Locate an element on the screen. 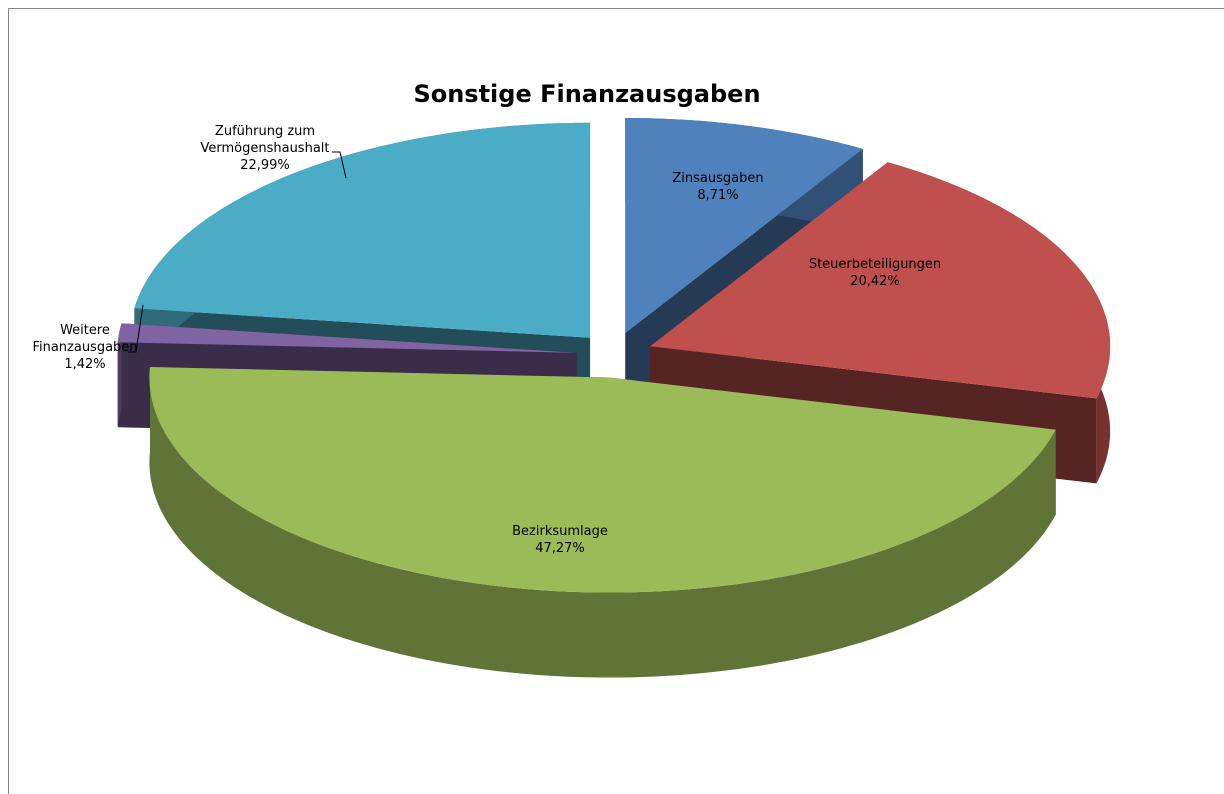 This screenshot has width=1224, height=794. category-label: Bezirksumlage is located at coordinates (560, 531).